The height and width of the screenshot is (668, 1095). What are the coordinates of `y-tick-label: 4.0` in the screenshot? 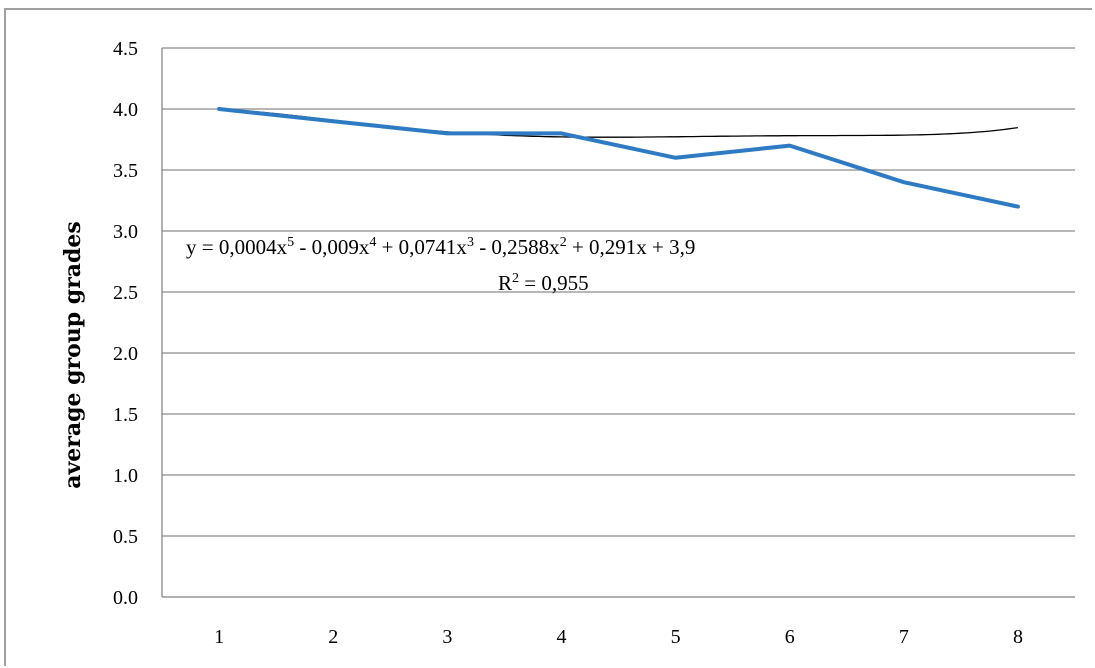 It's located at (125, 110).